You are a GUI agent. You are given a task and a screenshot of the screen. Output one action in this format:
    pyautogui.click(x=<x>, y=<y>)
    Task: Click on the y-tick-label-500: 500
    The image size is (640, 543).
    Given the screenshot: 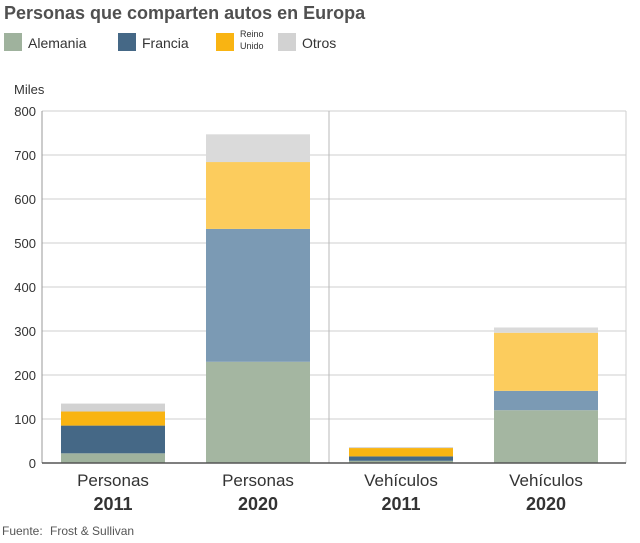 What is the action you would take?
    pyautogui.click(x=25, y=243)
    